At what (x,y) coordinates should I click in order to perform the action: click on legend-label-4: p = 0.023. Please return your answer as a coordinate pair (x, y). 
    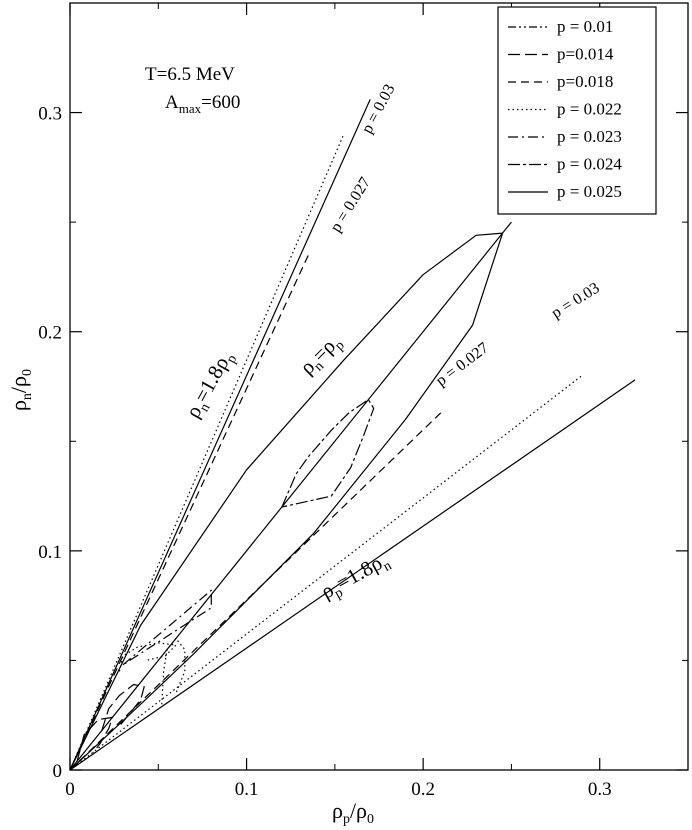
    Looking at the image, I should click on (589, 136).